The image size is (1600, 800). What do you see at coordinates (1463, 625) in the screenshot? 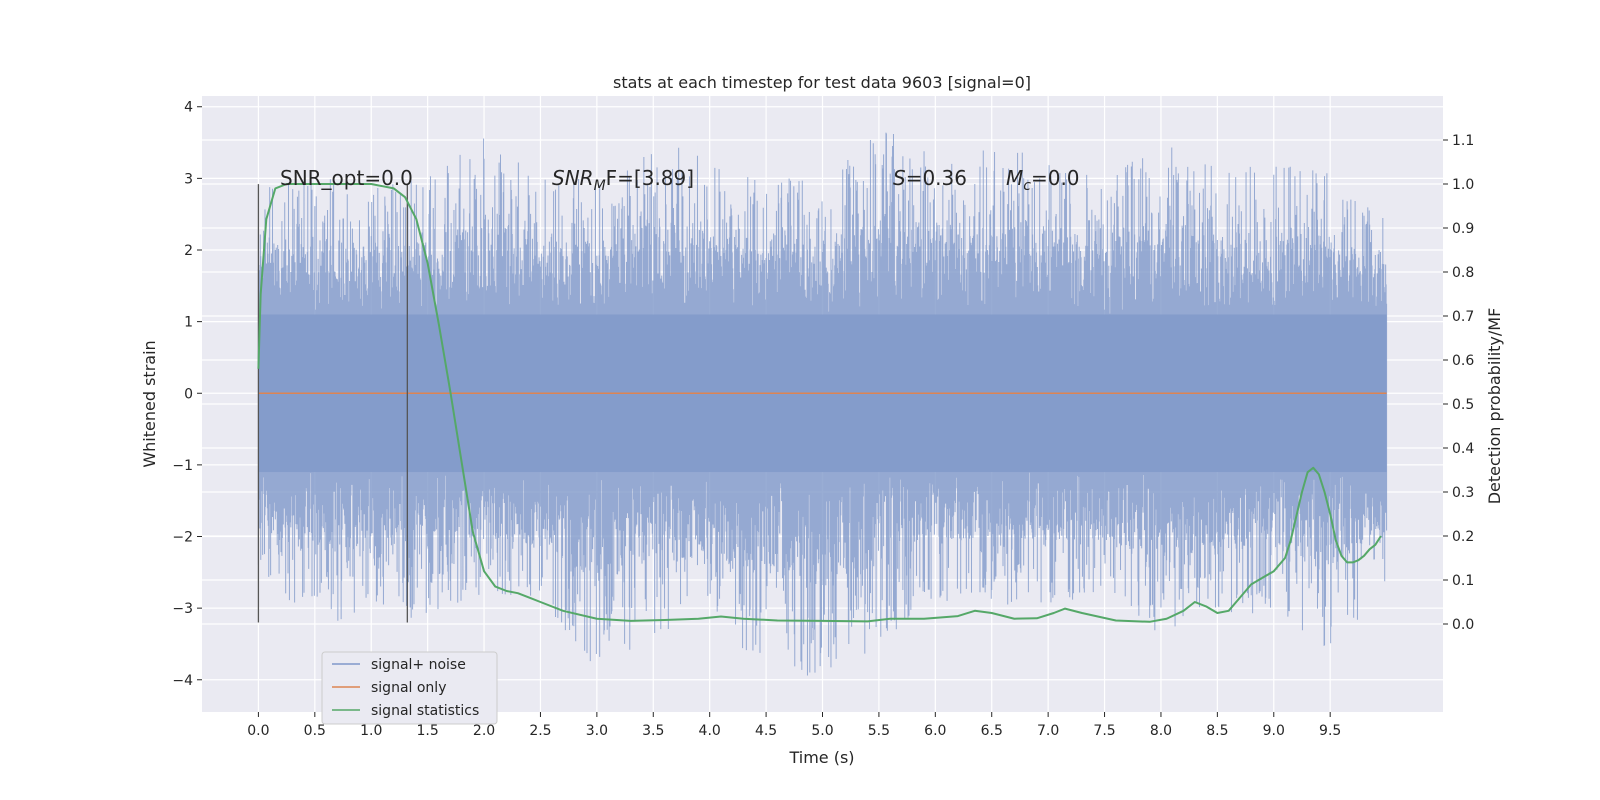
I see `right-tick-label: 0.0` at bounding box center [1463, 625].